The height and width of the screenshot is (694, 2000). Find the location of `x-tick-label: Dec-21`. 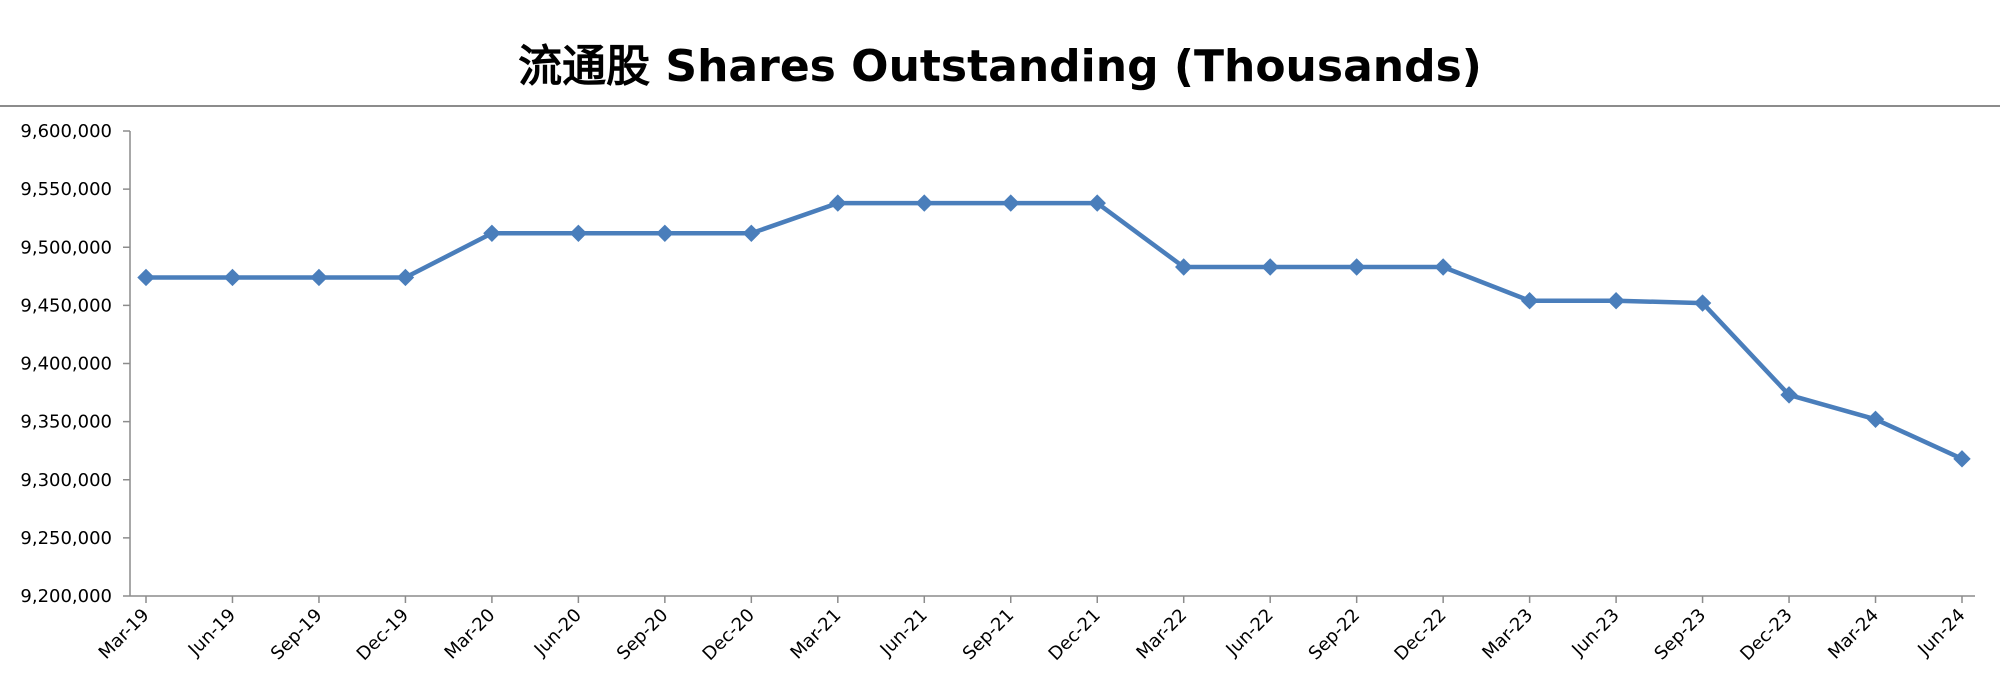

x-tick-label: Dec-21 is located at coordinates (1075, 635).